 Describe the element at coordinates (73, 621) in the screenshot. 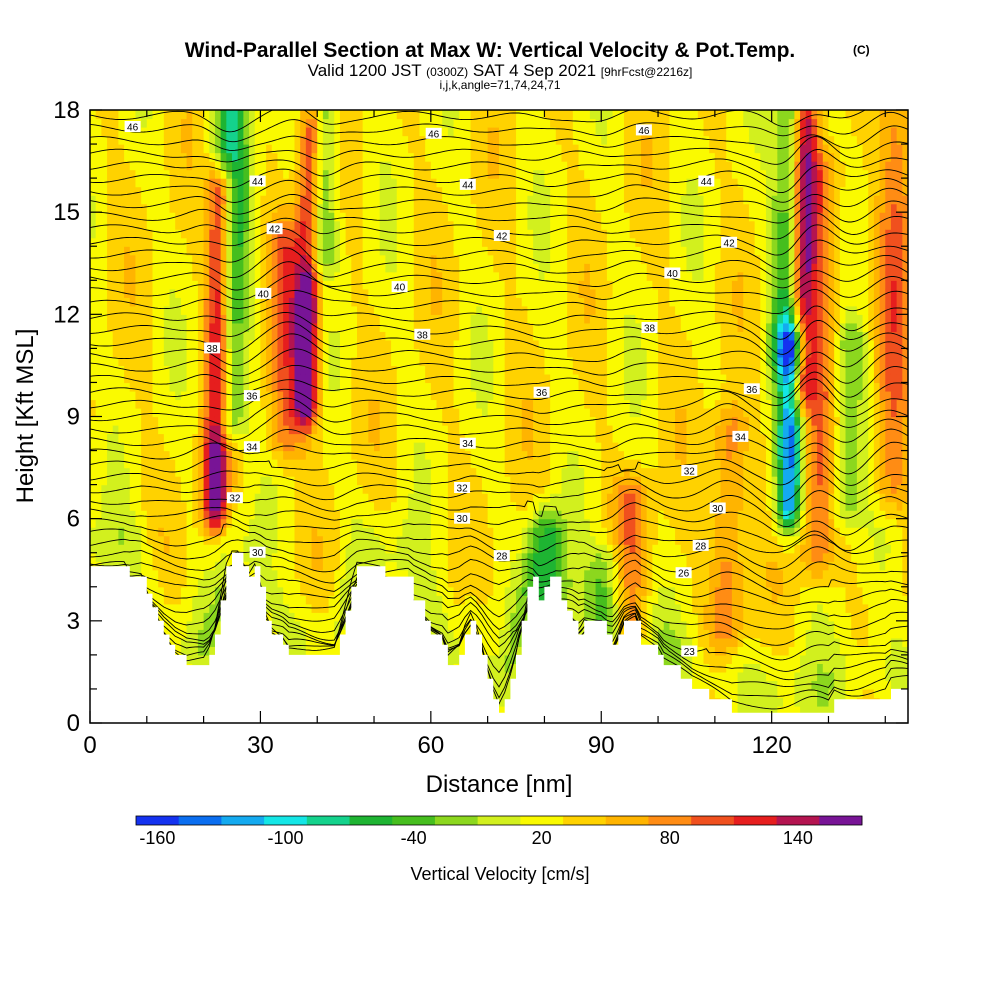

I see `y-tick-label: 3` at that location.